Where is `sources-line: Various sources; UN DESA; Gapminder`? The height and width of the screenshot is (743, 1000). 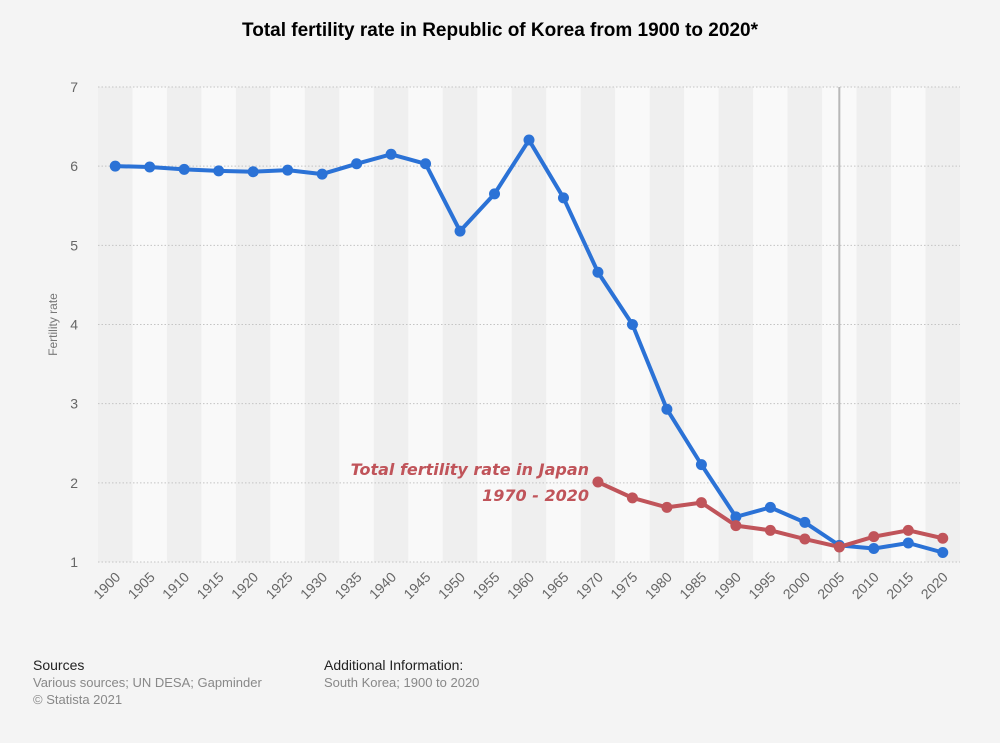
sources-line: Various sources; UN DESA; Gapminder is located at coordinates (147, 682).